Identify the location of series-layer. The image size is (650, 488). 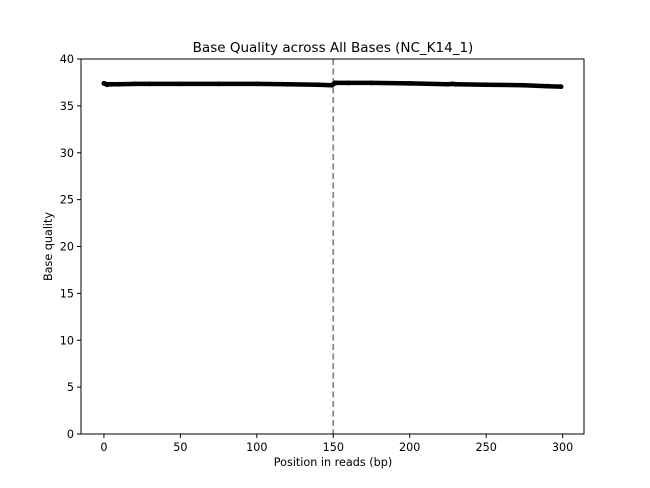
(332, 85).